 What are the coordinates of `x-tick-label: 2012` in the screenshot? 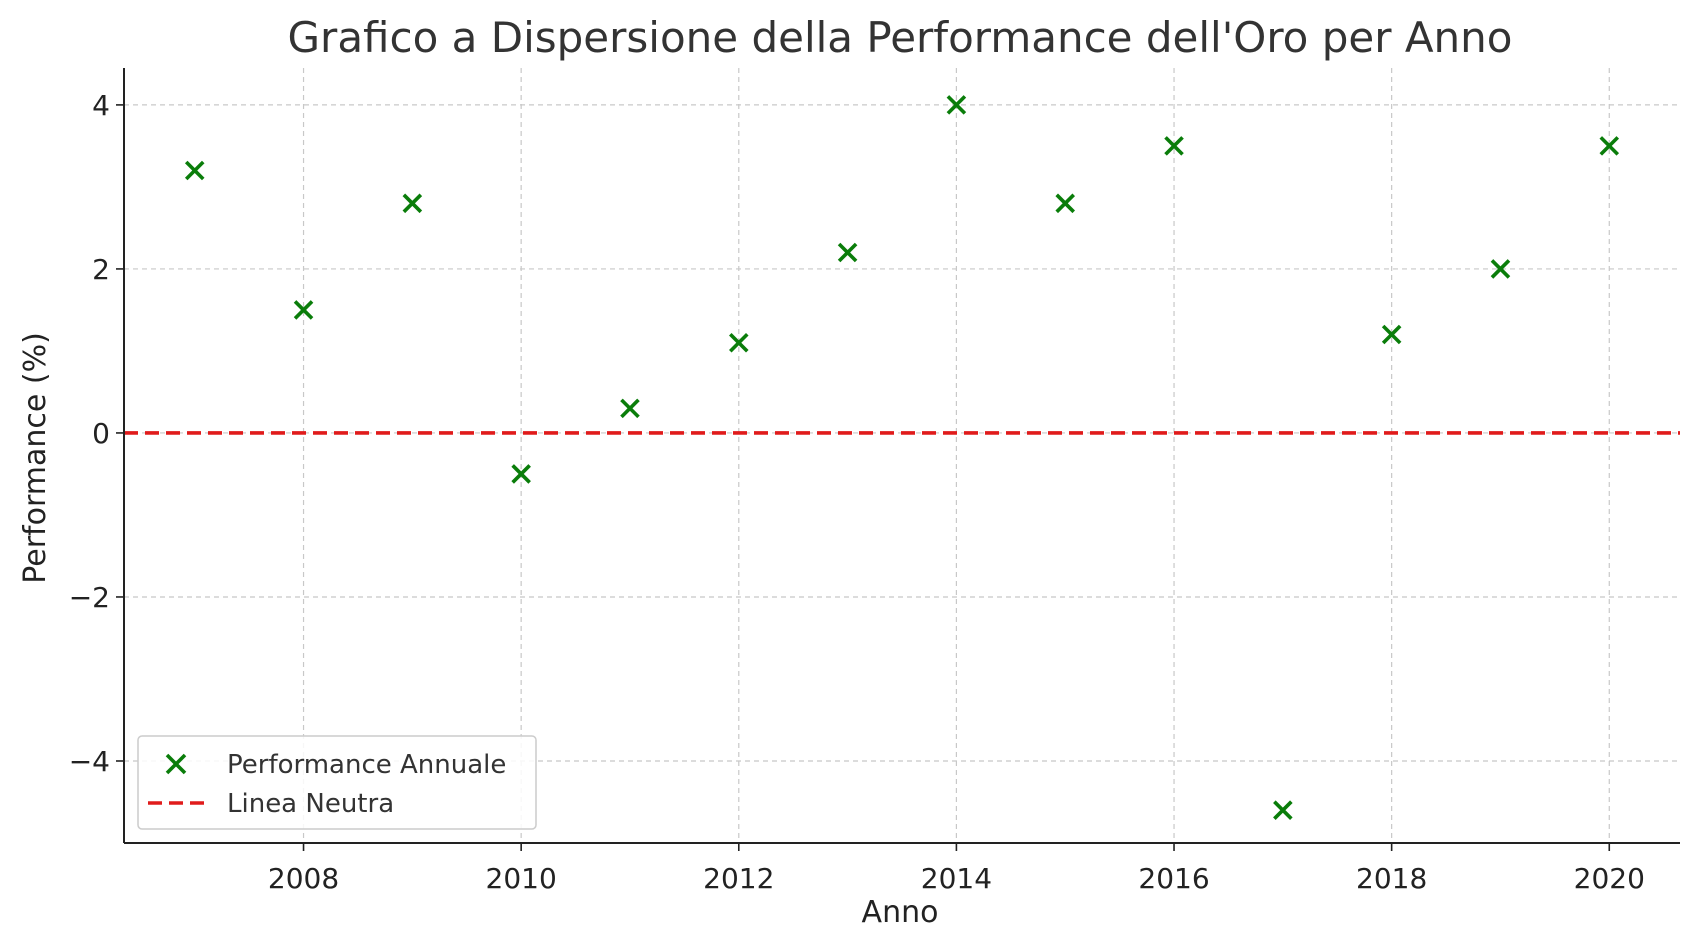 It's located at (738, 878).